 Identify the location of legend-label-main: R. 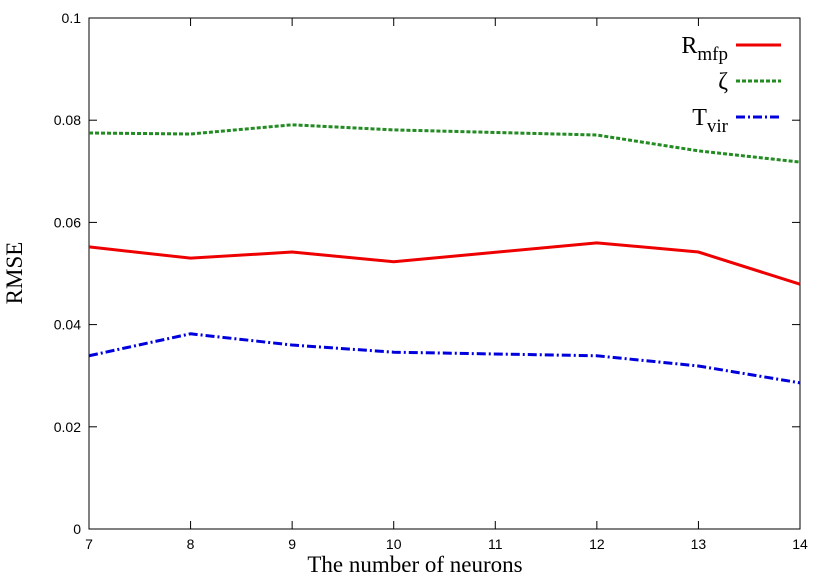
(689, 46).